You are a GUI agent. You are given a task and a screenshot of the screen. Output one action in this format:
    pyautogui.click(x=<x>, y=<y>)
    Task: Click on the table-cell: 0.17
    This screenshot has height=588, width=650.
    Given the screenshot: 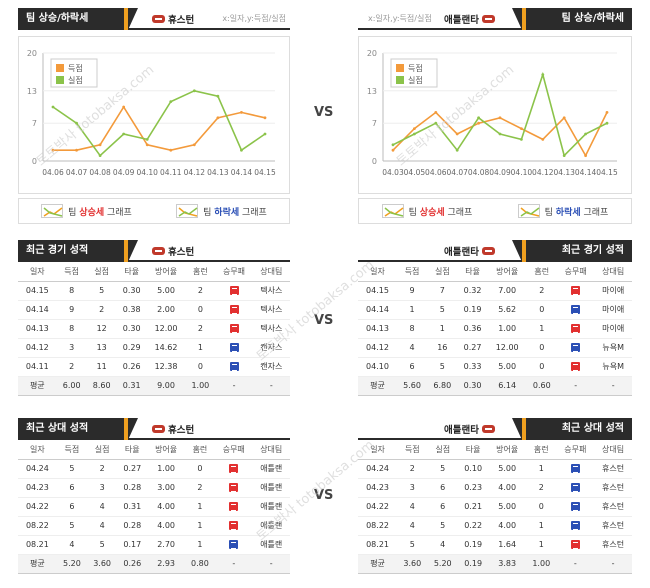 What is the action you would take?
    pyautogui.click(x=132, y=545)
    